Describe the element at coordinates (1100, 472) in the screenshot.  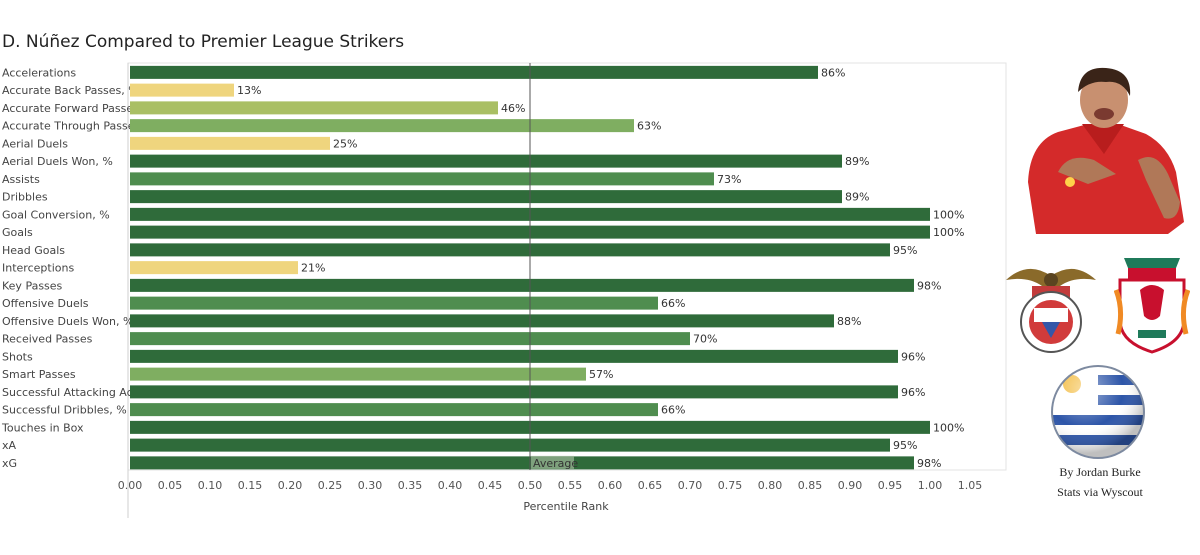
I see `author-credit: By Jordan Burke` at that location.